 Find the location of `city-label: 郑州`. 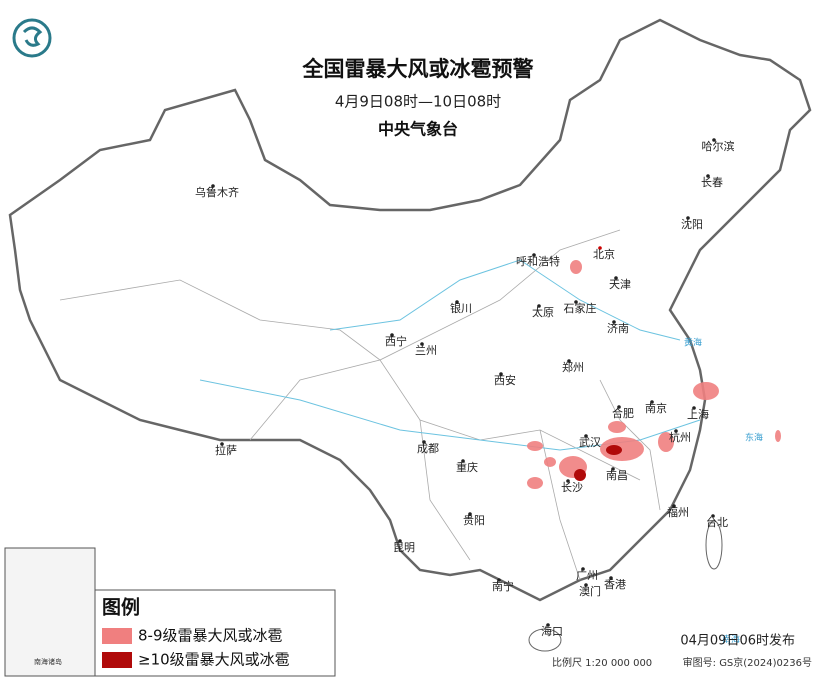

city-label: 郑州 is located at coordinates (573, 367).